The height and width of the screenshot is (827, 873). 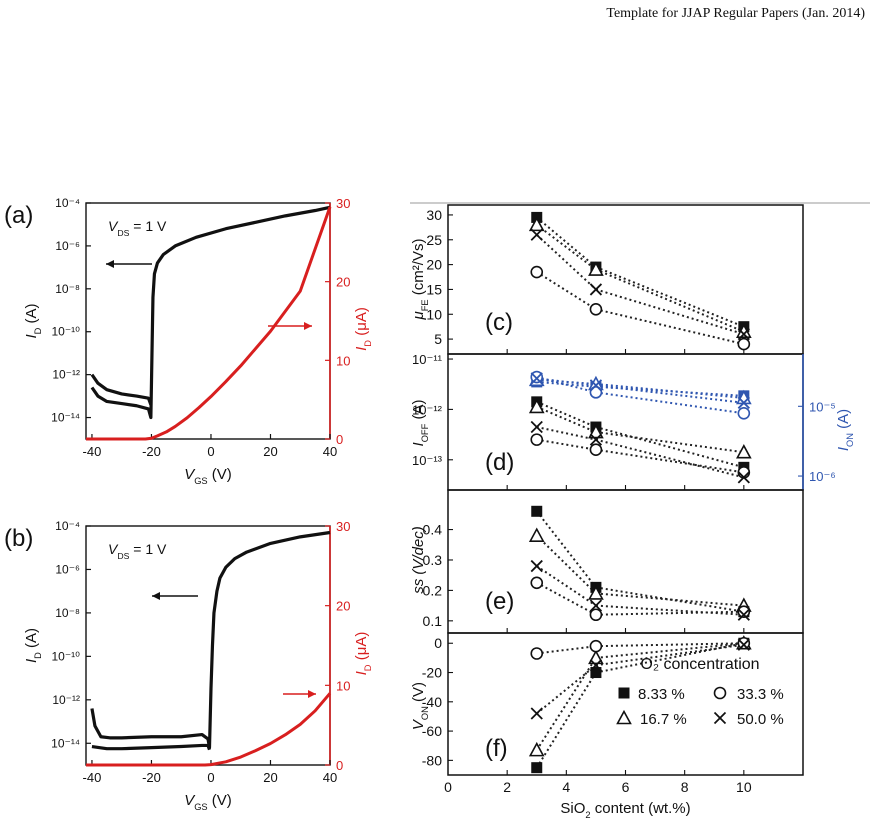 I want to click on chart-b-ytick-label: 10⁻¹², so click(x=66, y=700).